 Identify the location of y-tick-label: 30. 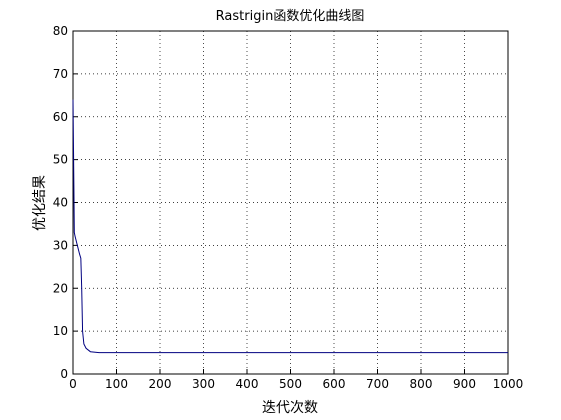
(60, 245).